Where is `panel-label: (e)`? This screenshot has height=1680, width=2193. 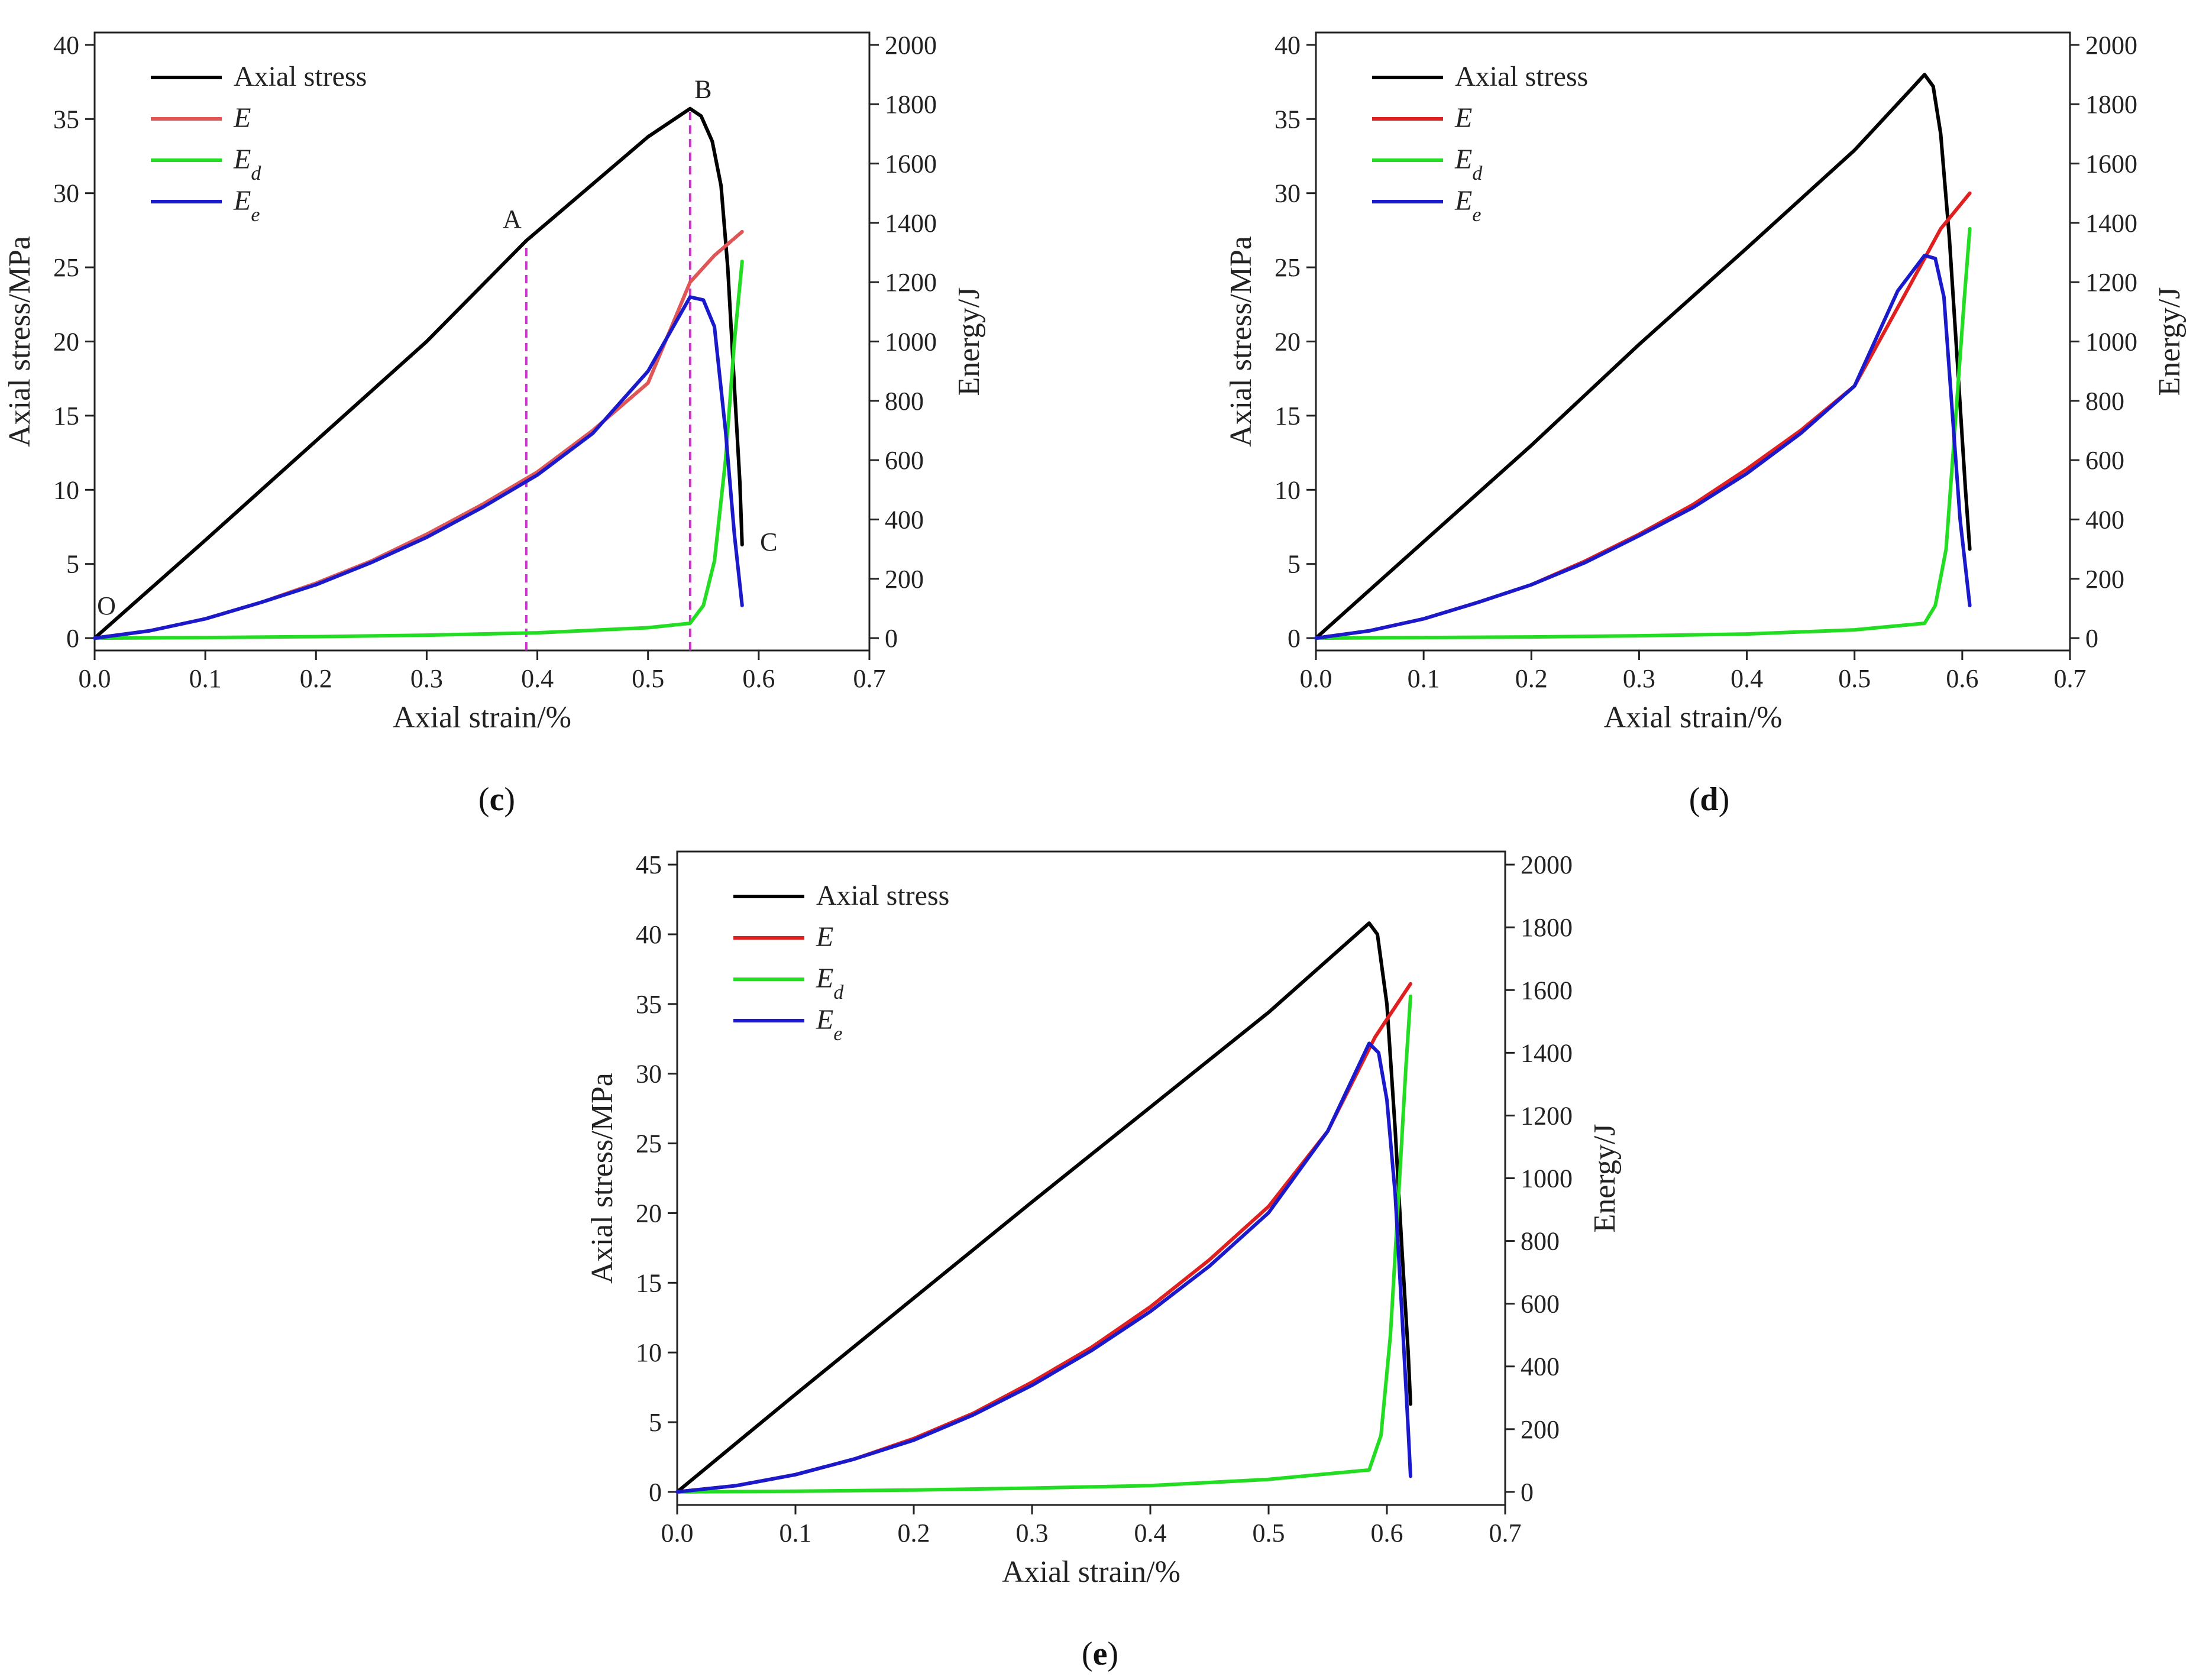 panel-label: (e) is located at coordinates (1100, 1654).